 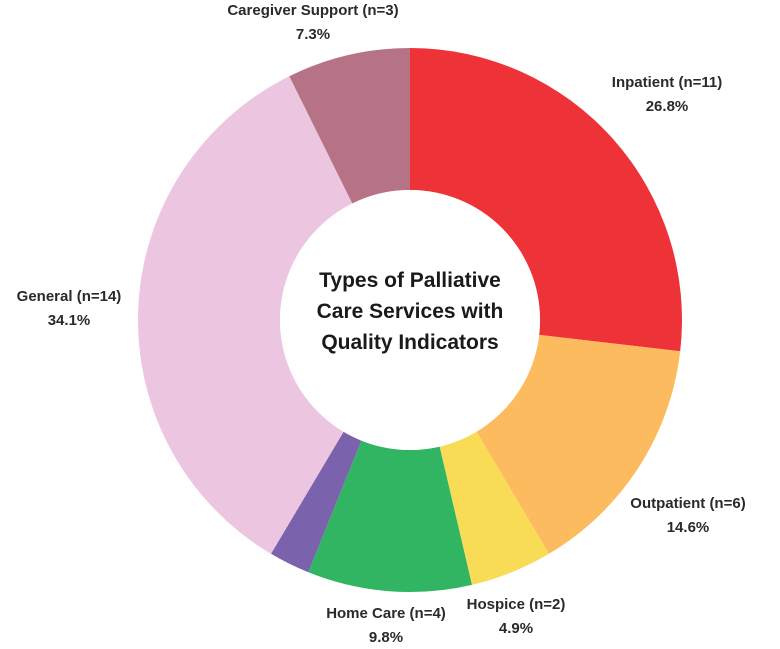 I want to click on chart-title-line-3: Quality Indicators, so click(x=409, y=342).